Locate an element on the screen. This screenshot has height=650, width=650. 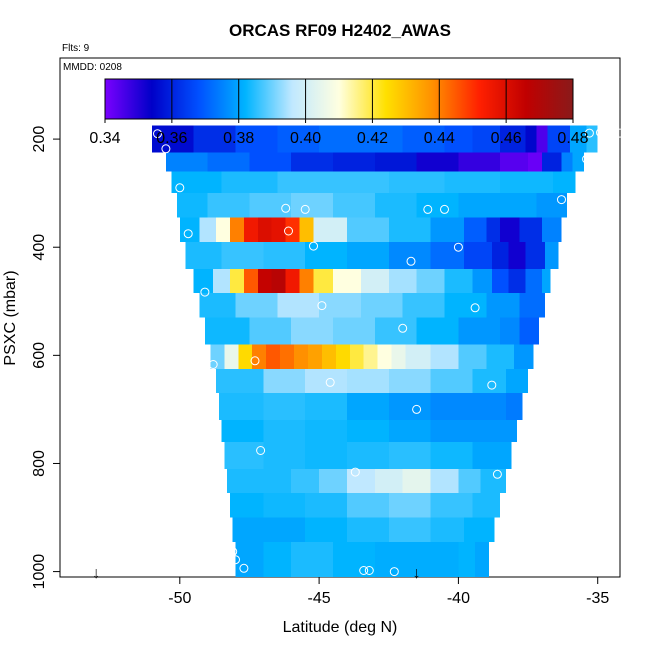
y-tick-label: 400 is located at coordinates (39, 247).